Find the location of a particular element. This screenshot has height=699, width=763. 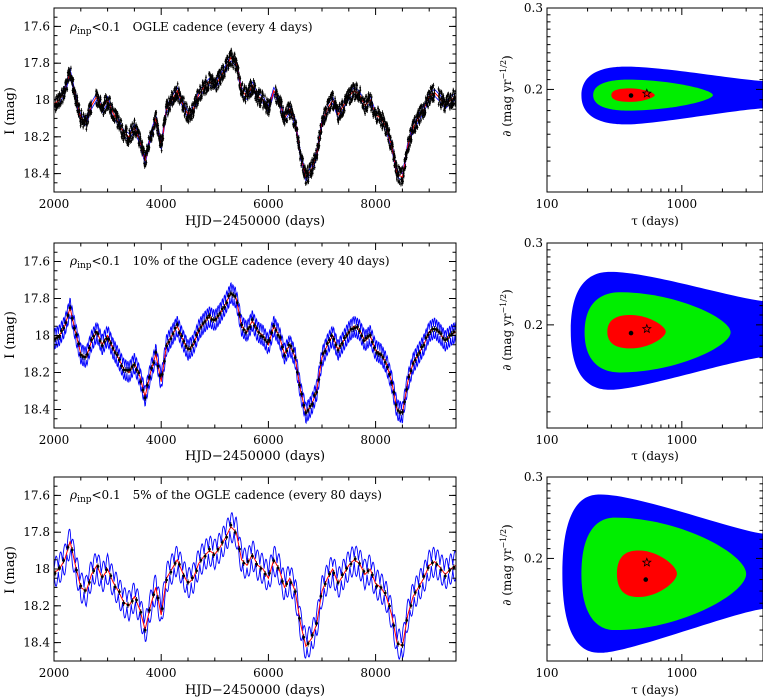

y-tick-label: 0.3 is located at coordinates (533, 8).